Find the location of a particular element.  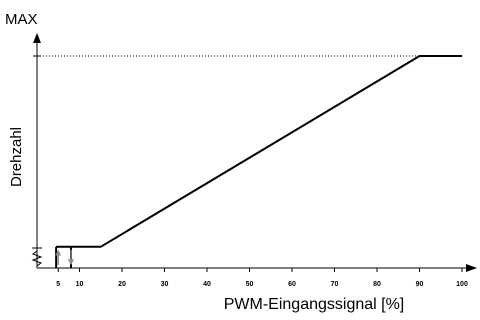

x-axis-title: PWM-Eingangssignal [%] is located at coordinates (314, 304).